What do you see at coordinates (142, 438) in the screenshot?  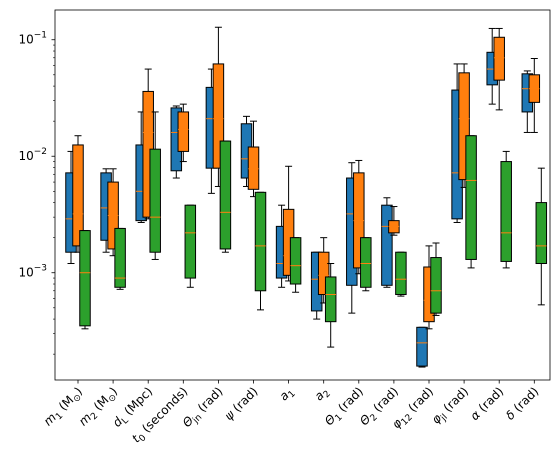 I see `x-label-sub: 0` at bounding box center [142, 438].